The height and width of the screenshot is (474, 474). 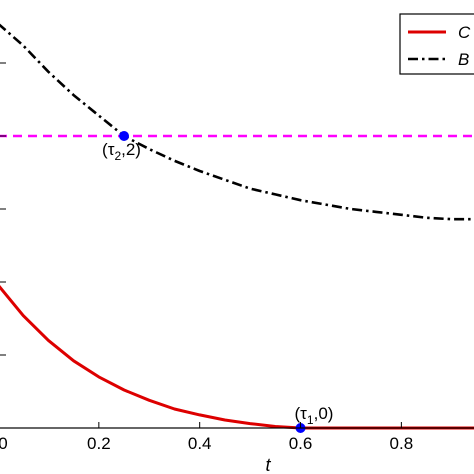 What do you see at coordinates (301, 443) in the screenshot?
I see `x-tick-label: 0.6` at bounding box center [301, 443].